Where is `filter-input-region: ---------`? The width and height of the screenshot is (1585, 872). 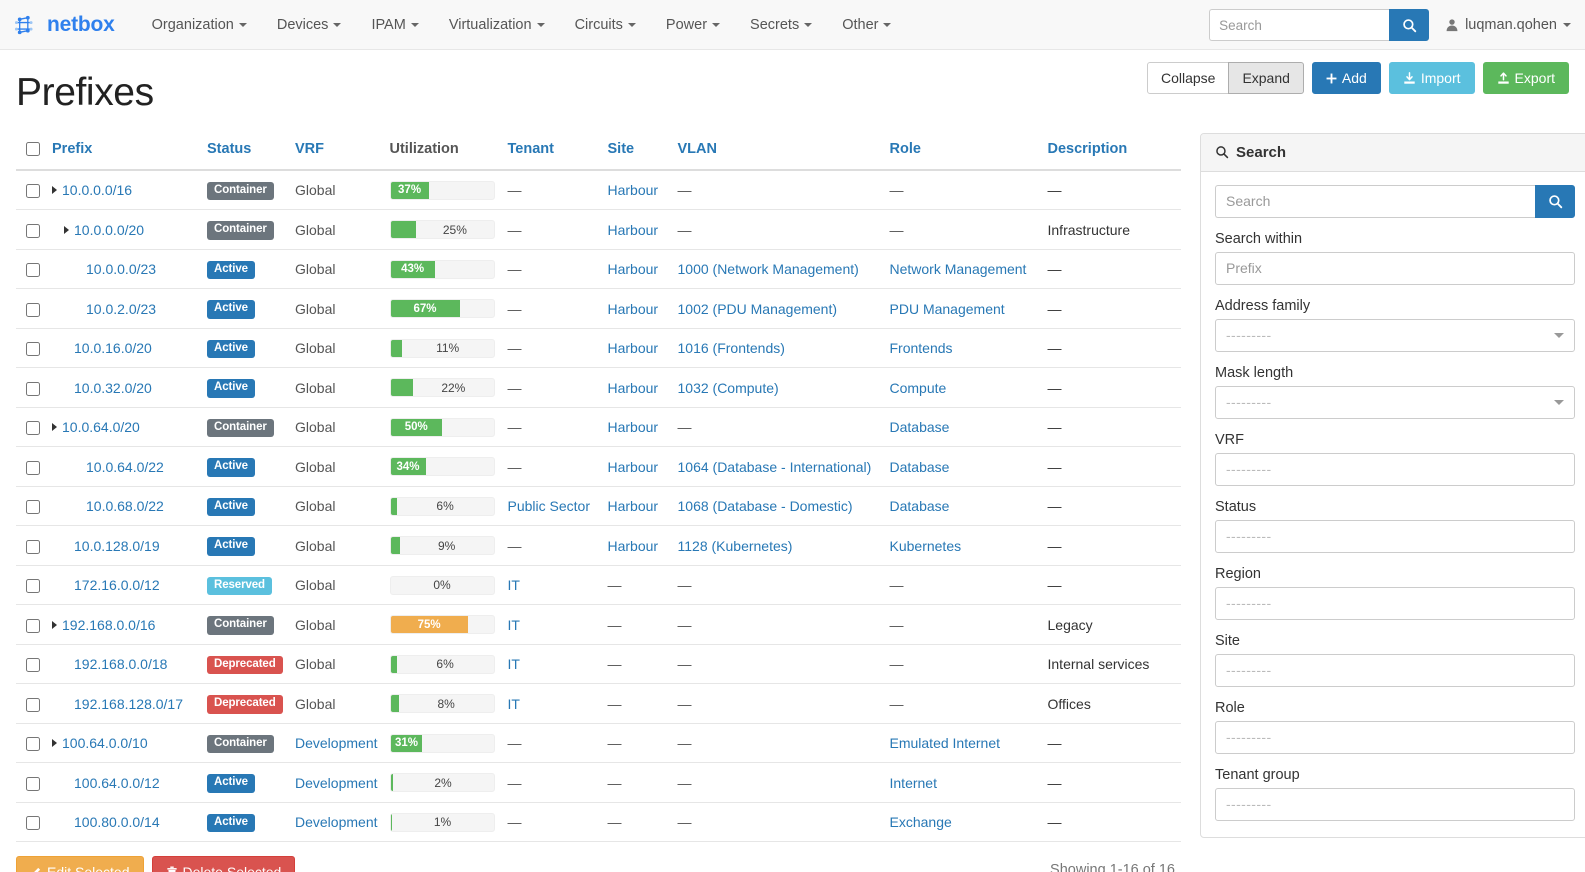
filter-input-region: --------- is located at coordinates (1395, 603).